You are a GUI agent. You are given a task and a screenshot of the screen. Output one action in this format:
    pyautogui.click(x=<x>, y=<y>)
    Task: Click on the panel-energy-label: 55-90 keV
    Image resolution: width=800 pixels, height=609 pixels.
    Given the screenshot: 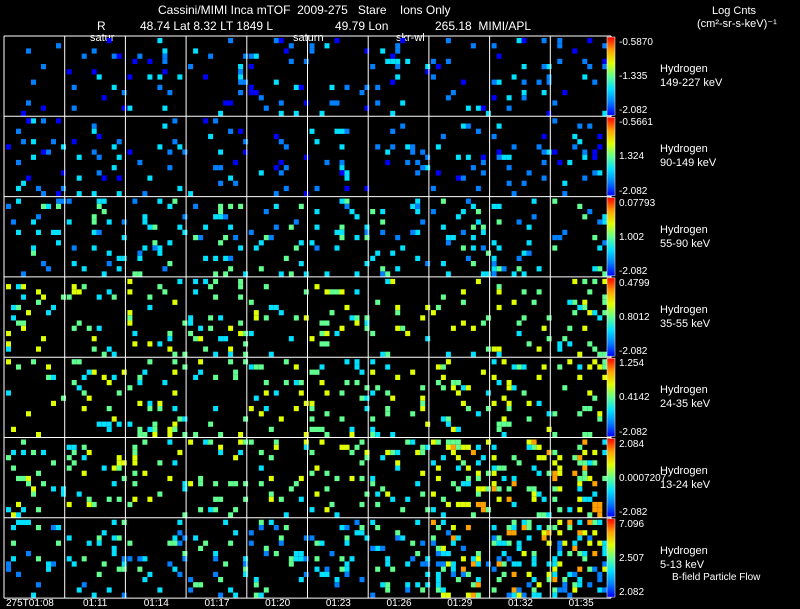 What is the action you would take?
    pyautogui.click(x=685, y=243)
    